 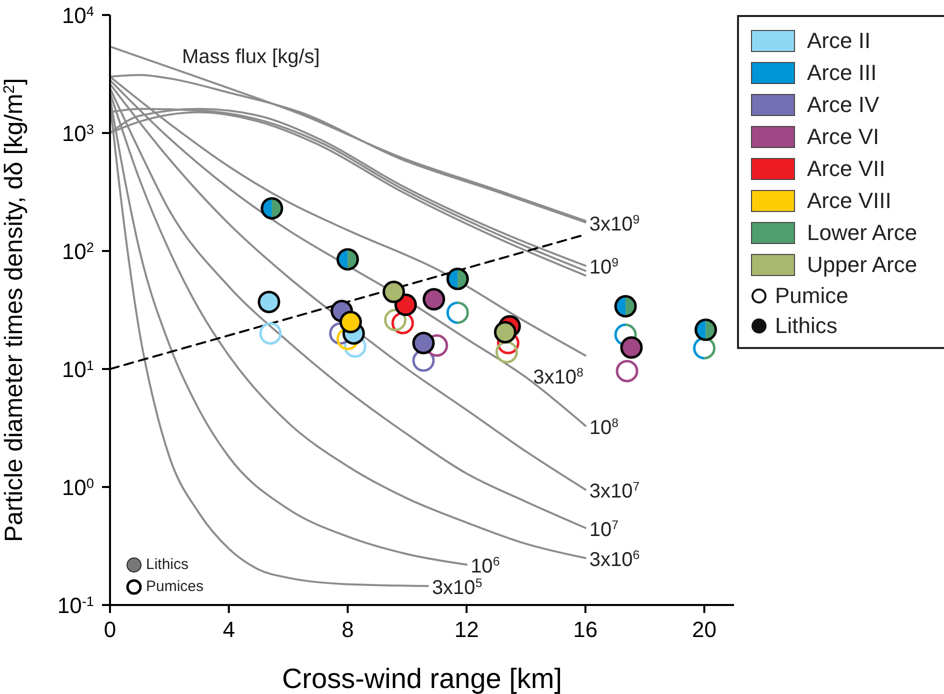 What do you see at coordinates (862, 265) in the screenshot?
I see `legend-label: Upper Arce` at bounding box center [862, 265].